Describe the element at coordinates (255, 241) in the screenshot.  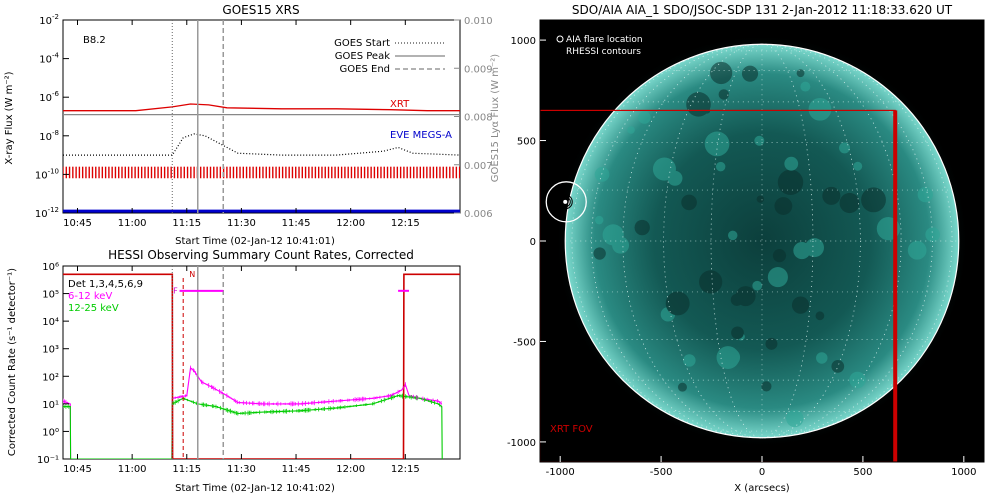
I see `x-axis-label: Start Time (02-Jan-12 10:41:01)` at that location.